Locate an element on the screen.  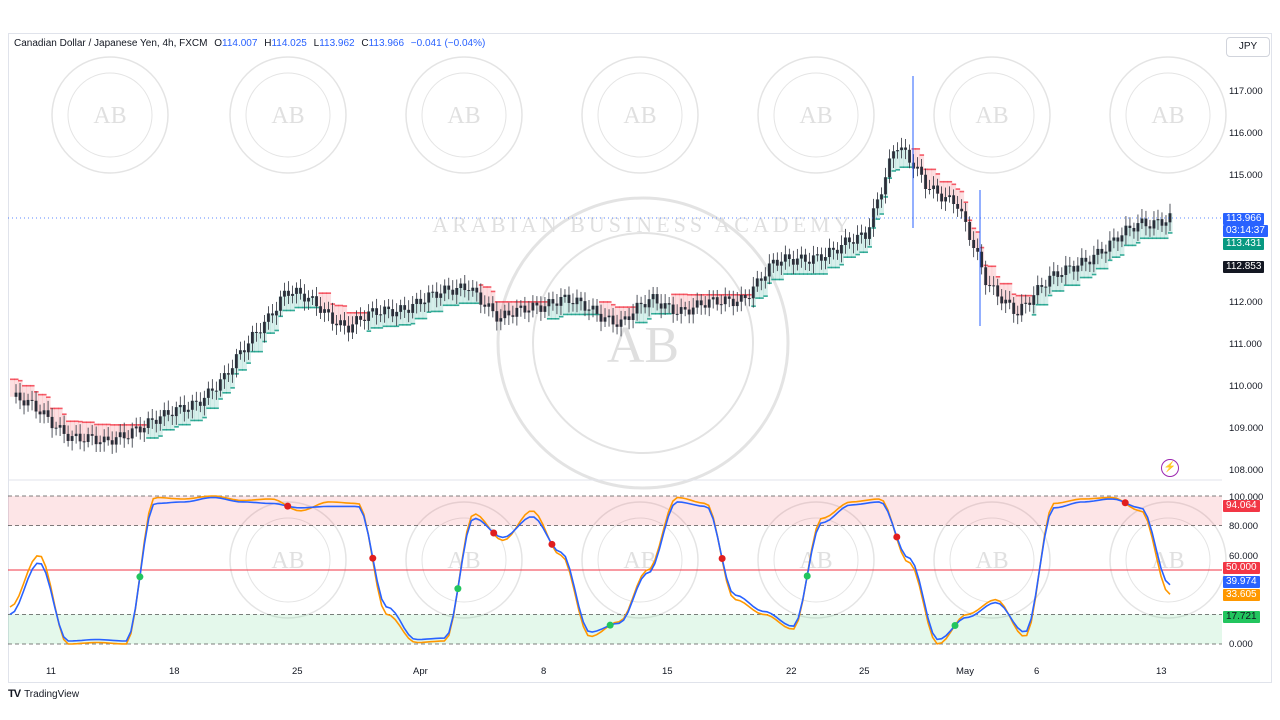
osc-label: 100.000 is located at coordinates (1246, 497).